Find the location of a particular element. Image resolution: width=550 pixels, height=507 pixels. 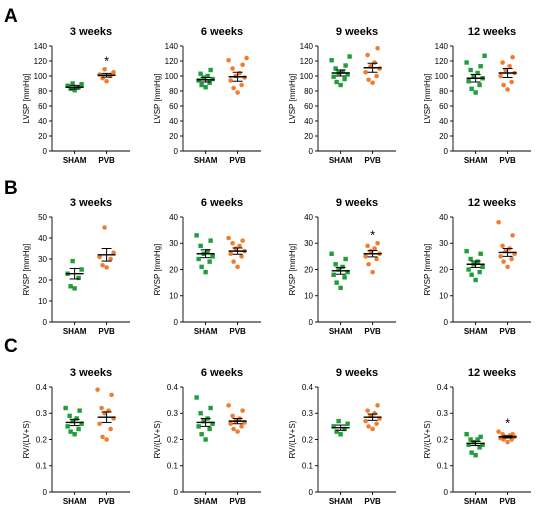

chart-c-2: 6 weeks 0 0.1 0.2 0.3 0.4 RV/(LV+S) SHAM PVB is located at coordinates (207, 436).